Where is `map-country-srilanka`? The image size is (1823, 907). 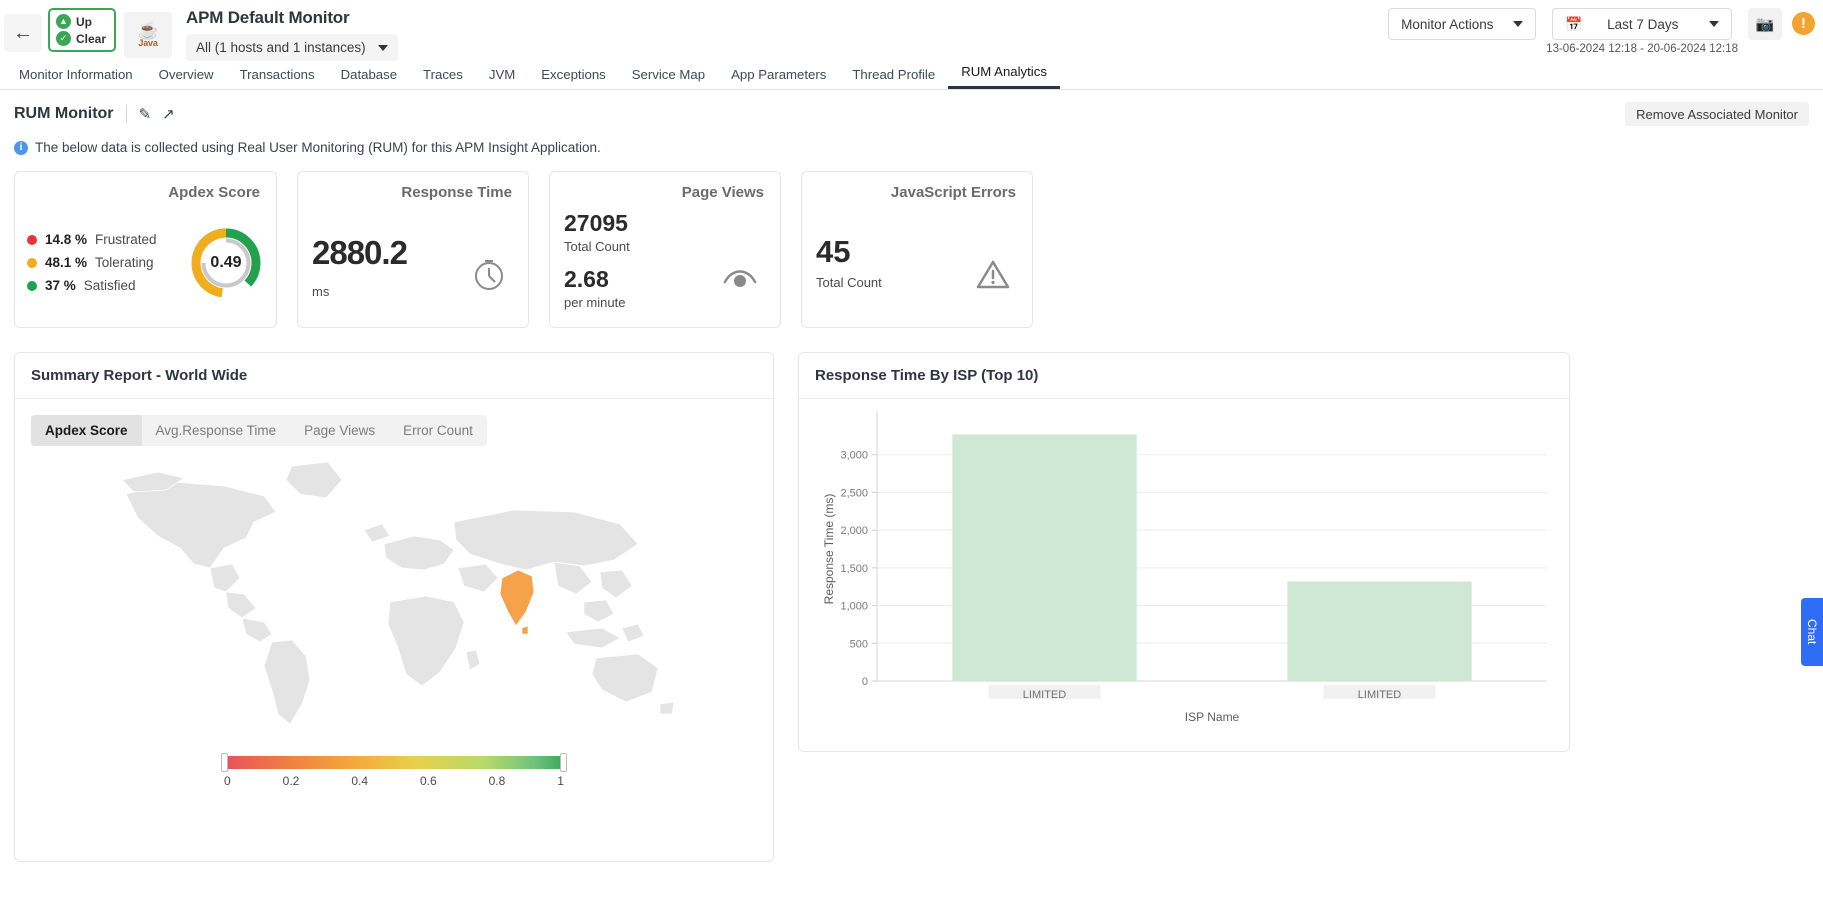 map-country-srilanka is located at coordinates (525, 630).